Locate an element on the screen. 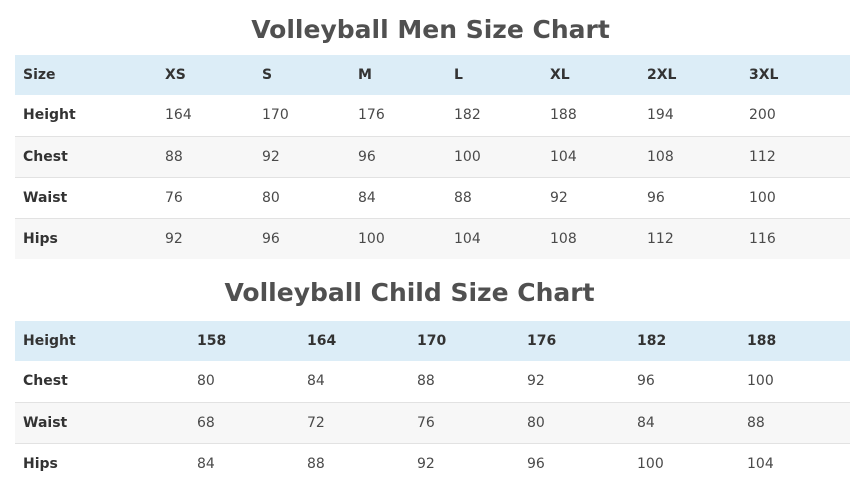  child-header-cell: Height is located at coordinates (49, 341).